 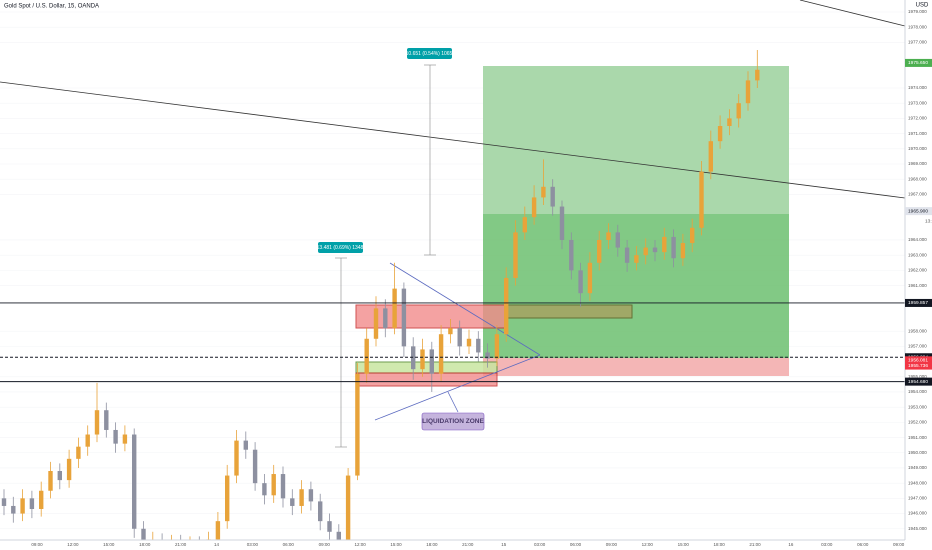 I want to click on y-tick-label: 1957.000, so click(x=917, y=346).